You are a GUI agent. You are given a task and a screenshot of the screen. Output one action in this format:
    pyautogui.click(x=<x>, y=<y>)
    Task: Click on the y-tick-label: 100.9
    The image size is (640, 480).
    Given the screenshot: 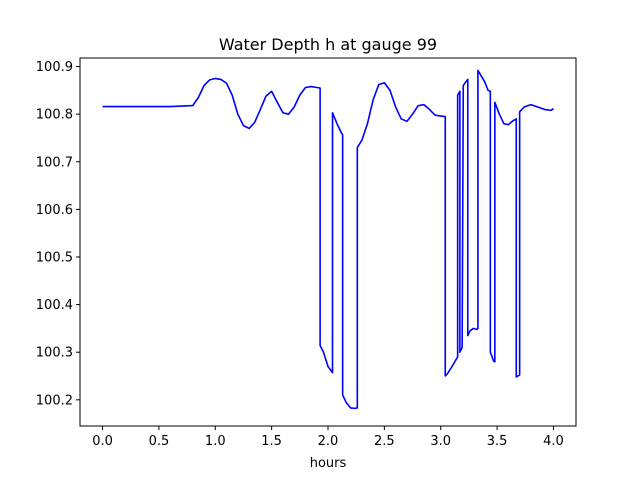 What is the action you would take?
    pyautogui.click(x=54, y=67)
    